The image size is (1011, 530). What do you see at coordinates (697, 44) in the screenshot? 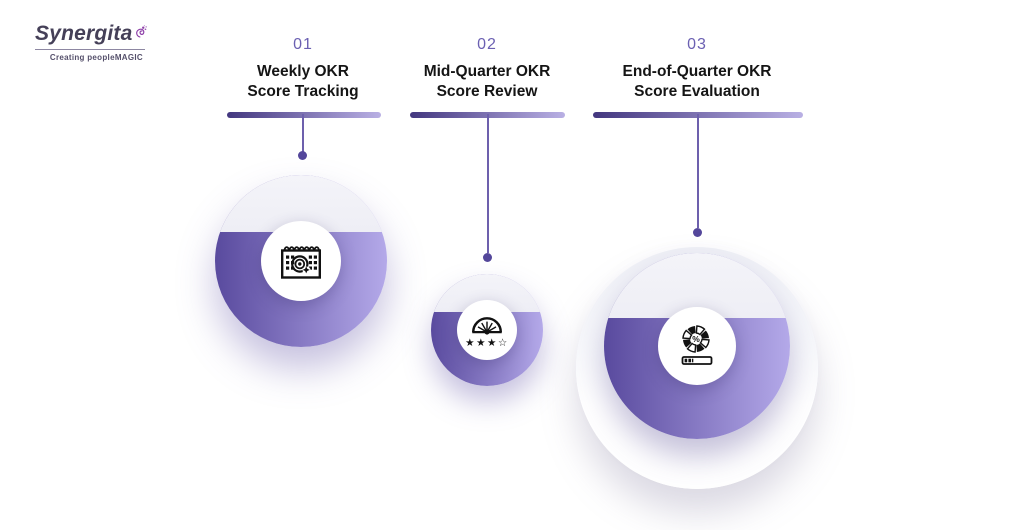
I see `stage-number: 03` at bounding box center [697, 44].